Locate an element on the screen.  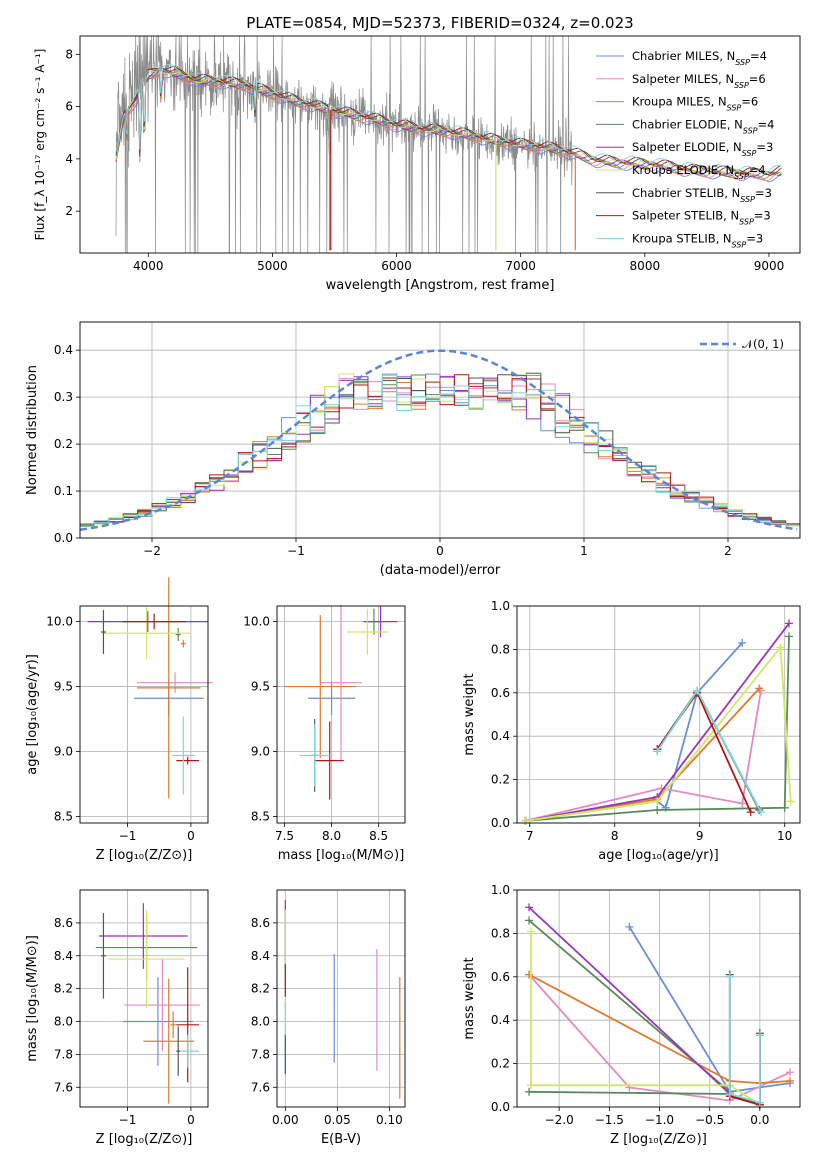
legend-entry: Kroupa STELIB, NSSP=3 is located at coordinates (697, 240).